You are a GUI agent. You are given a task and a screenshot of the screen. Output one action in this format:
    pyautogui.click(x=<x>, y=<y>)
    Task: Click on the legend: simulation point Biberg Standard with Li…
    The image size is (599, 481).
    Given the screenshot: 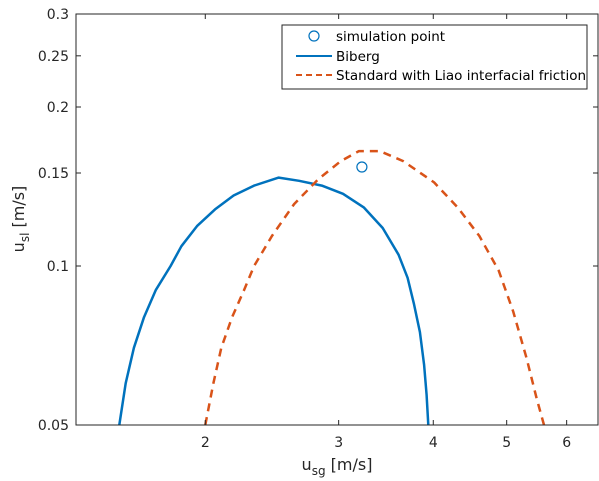 What is the action you would take?
    pyautogui.click(x=434, y=57)
    